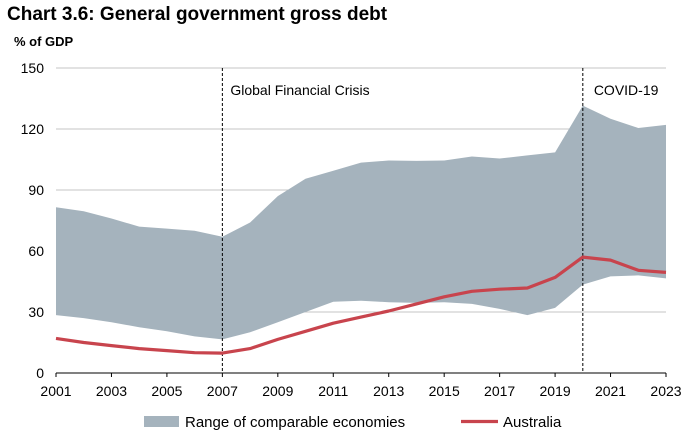  What do you see at coordinates (55, 391) in the screenshot?
I see `x-tick-label: 2001` at bounding box center [55, 391].